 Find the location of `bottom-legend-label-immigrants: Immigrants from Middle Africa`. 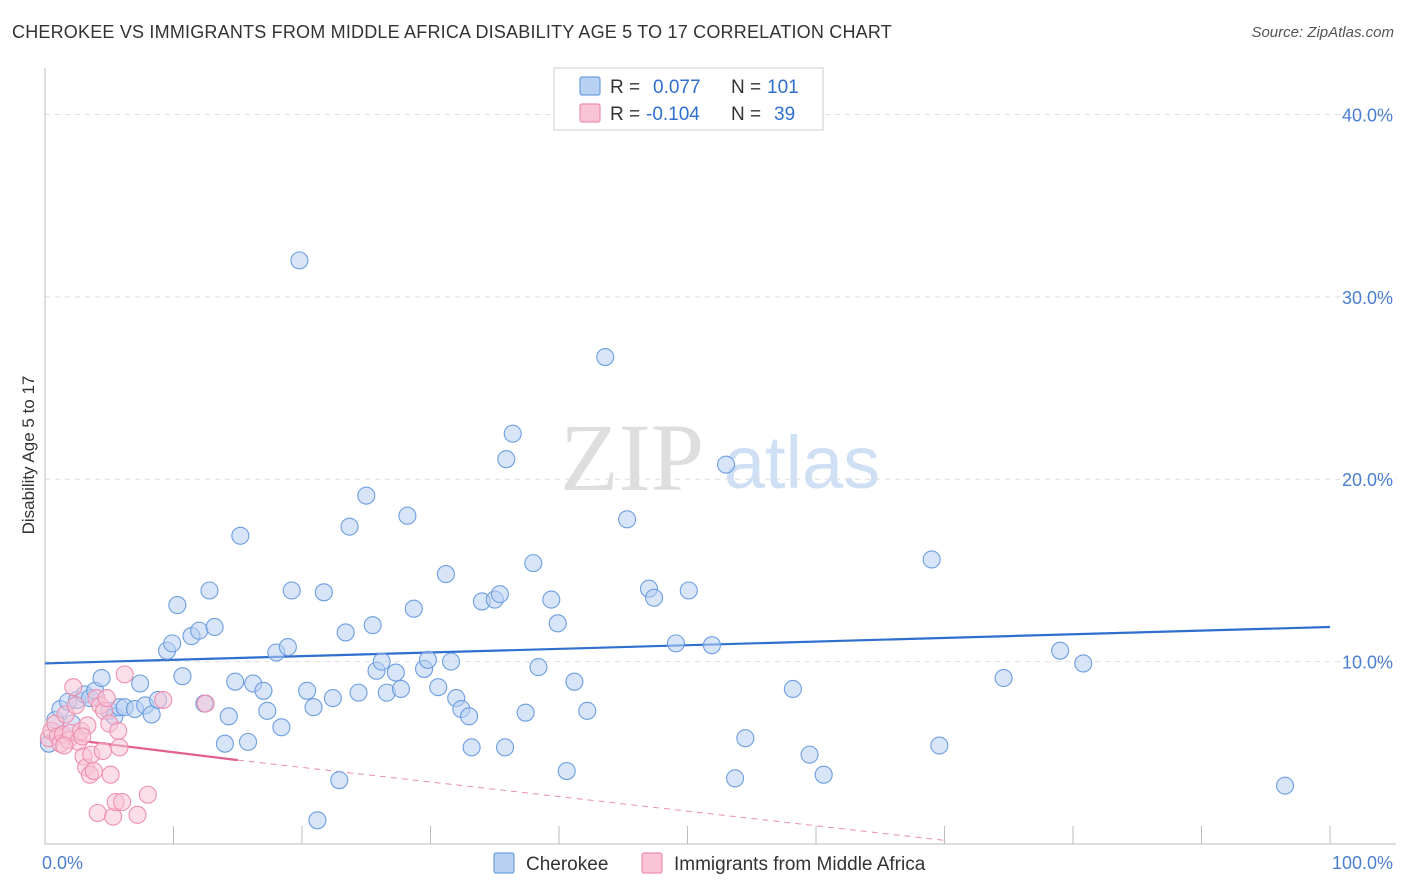

bottom-legend-label-immigrants: Immigrants from Middle Africa is located at coordinates (800, 864).